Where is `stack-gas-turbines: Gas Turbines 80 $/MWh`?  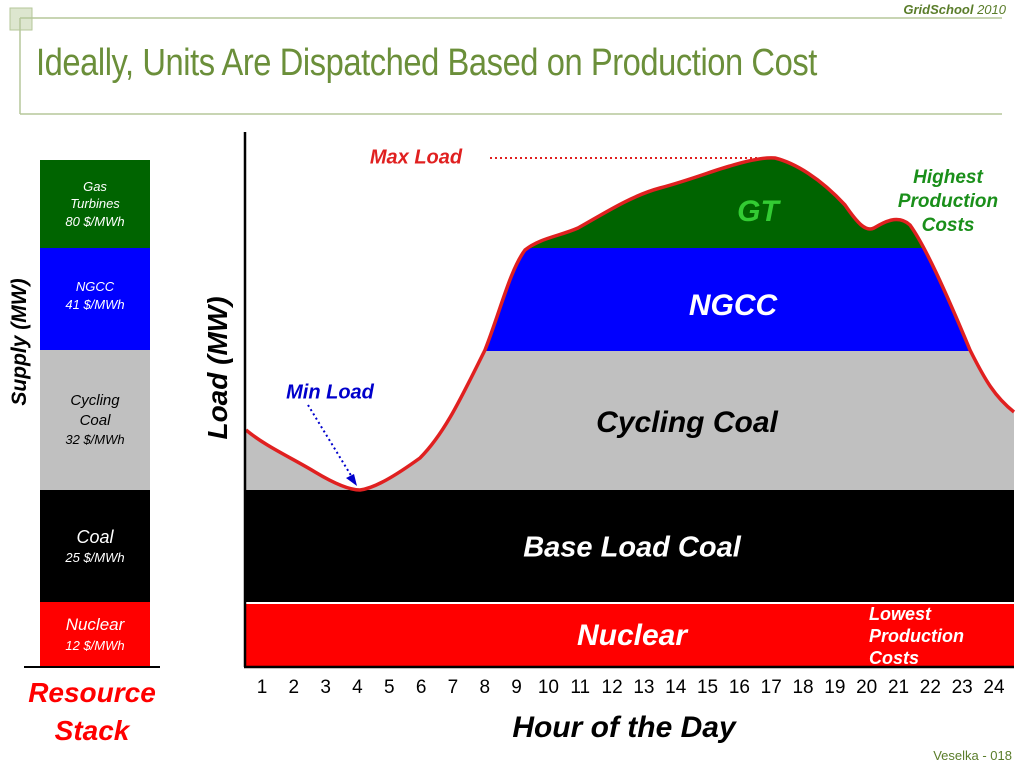 stack-gas-turbines: Gas Turbines 80 $/MWh is located at coordinates (95, 204).